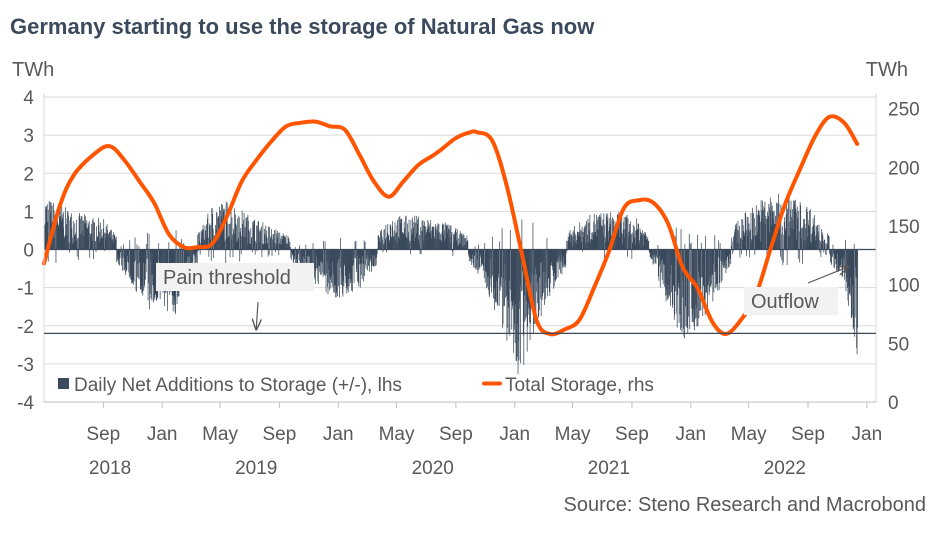  I want to click on x-month-label: Jan, so click(867, 434).